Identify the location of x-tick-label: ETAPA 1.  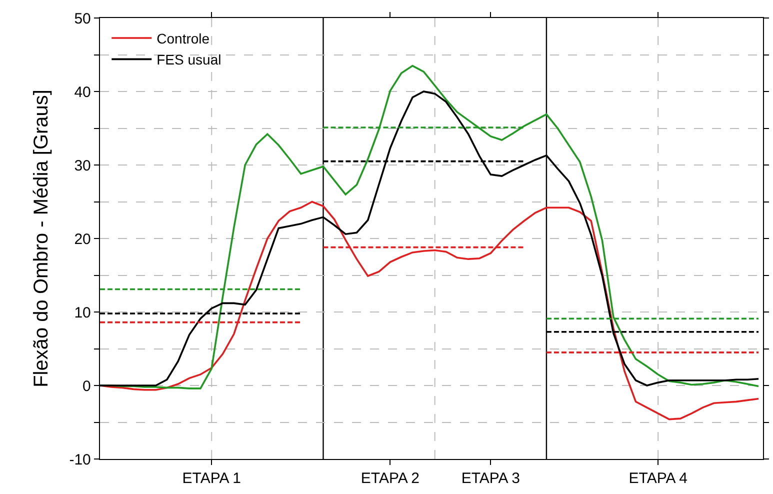
(211, 479).